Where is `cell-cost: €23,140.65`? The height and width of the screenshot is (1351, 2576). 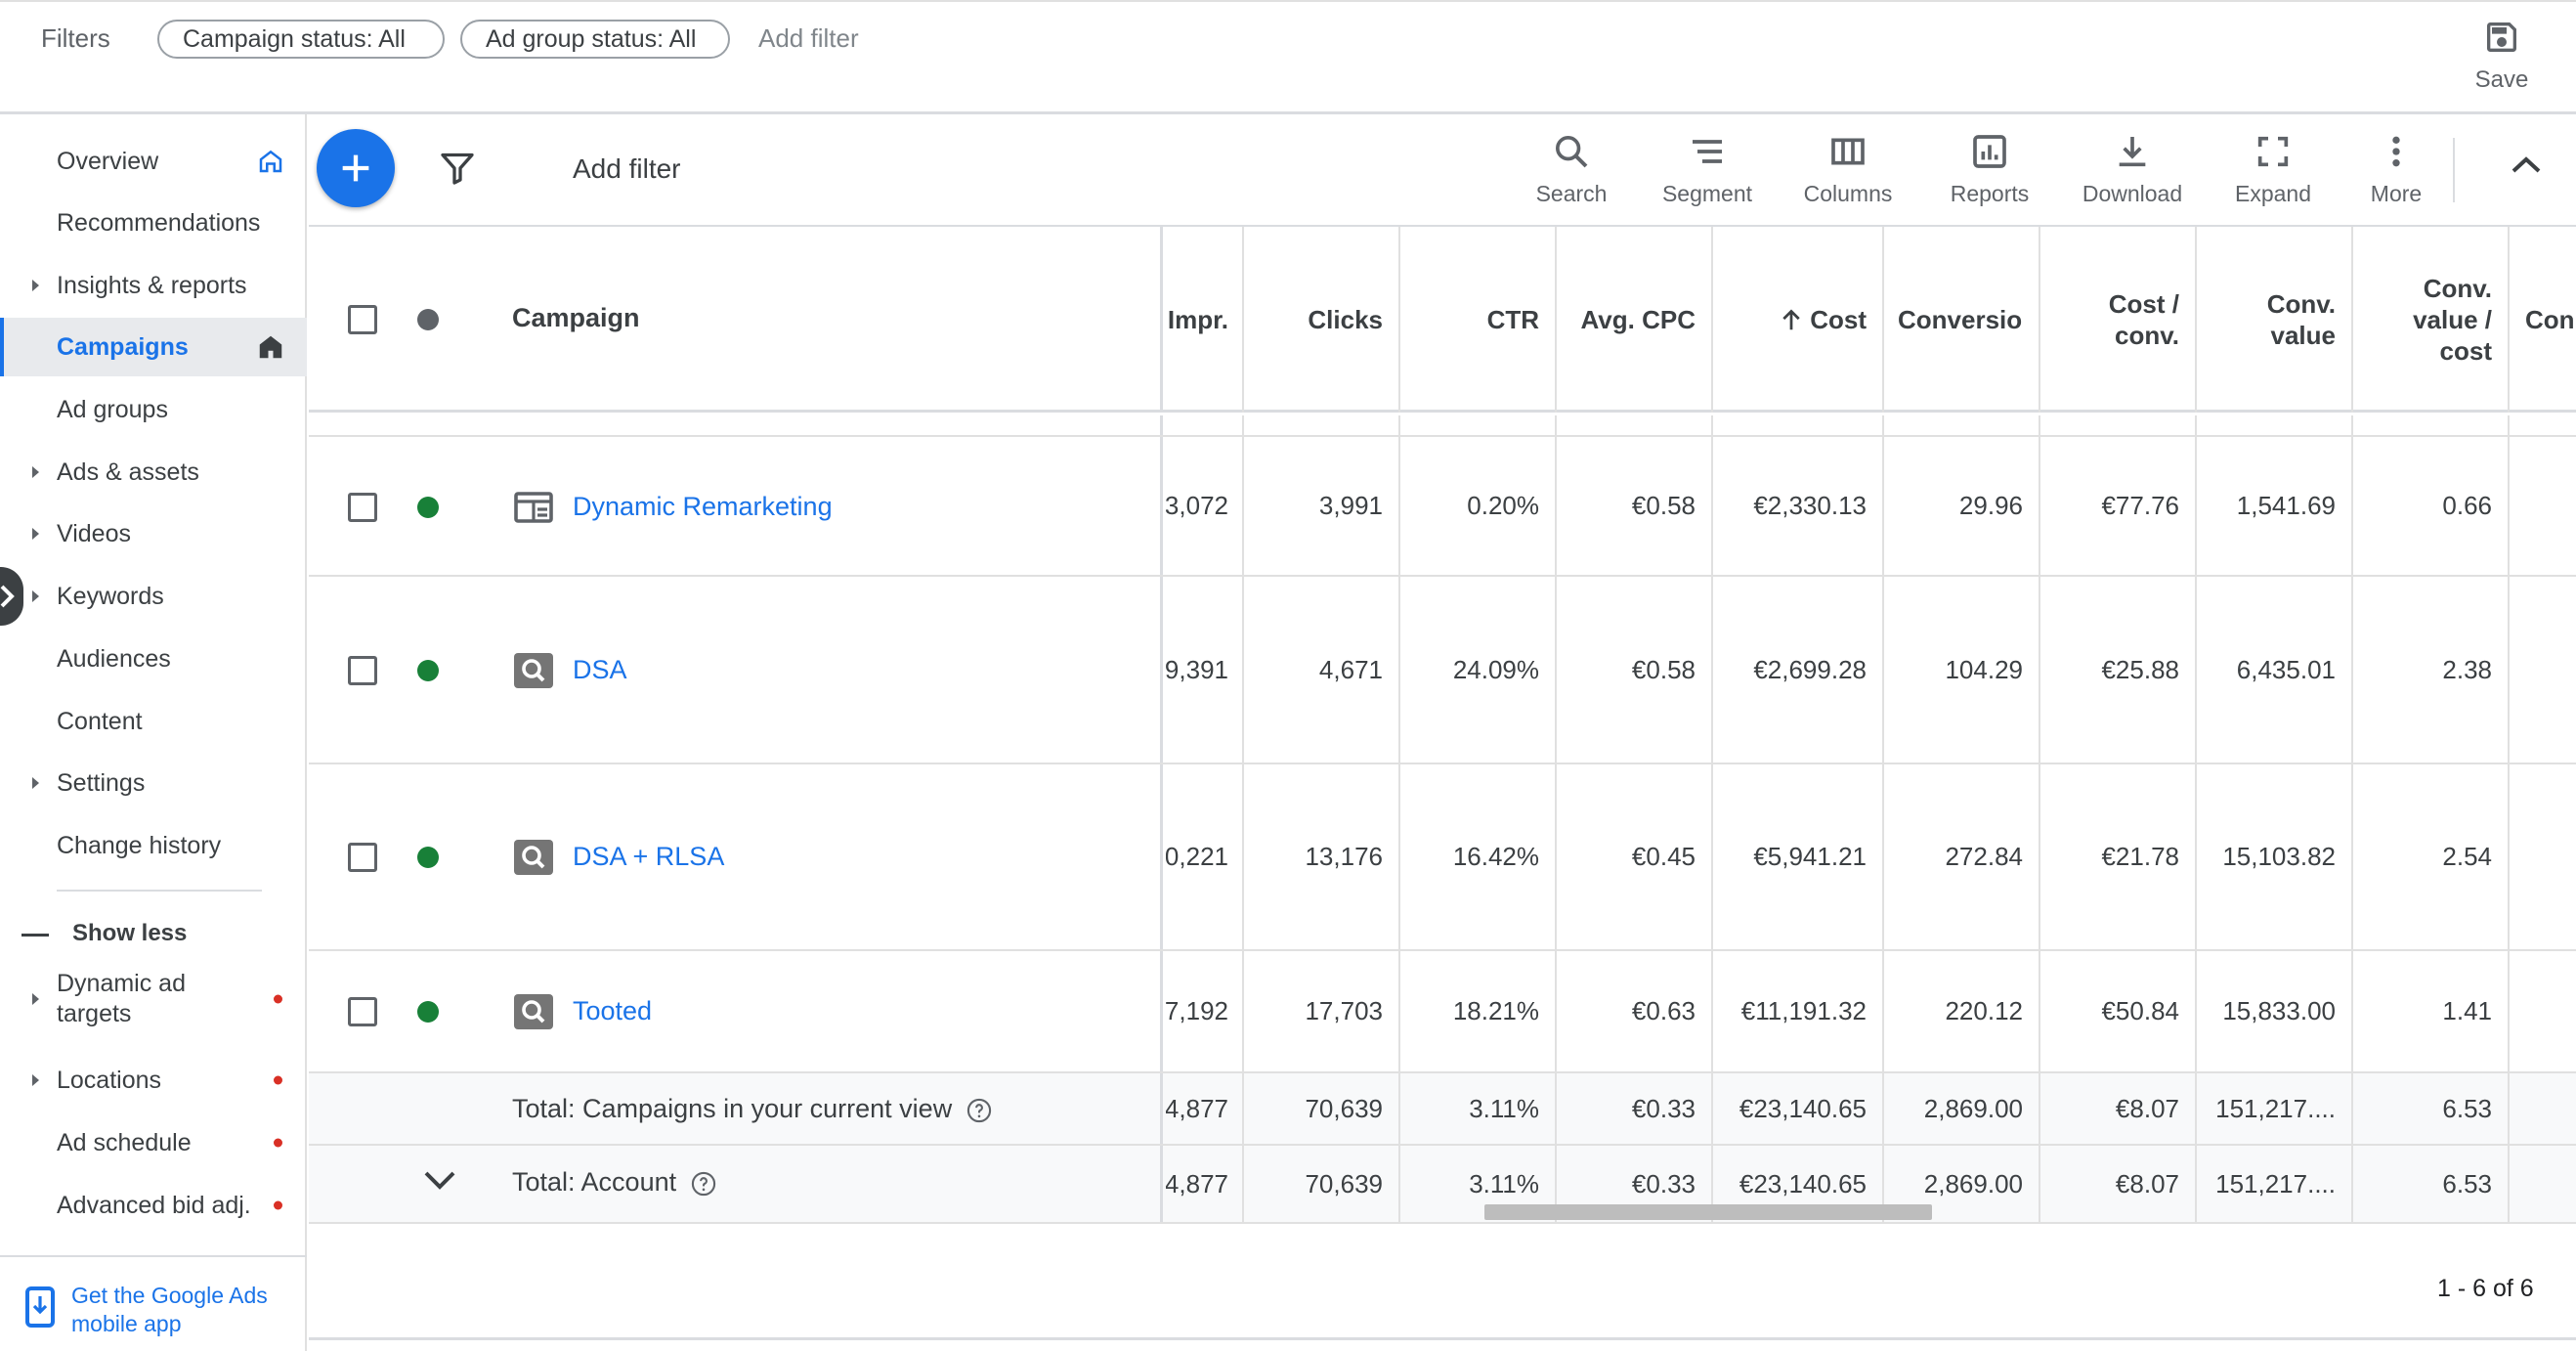 cell-cost: €23,140.65 is located at coordinates (1797, 1108).